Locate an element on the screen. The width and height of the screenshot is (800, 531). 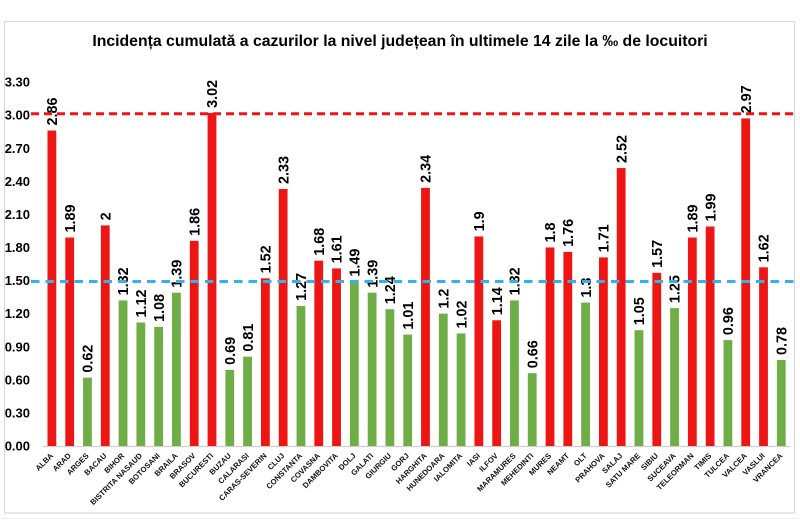
svg-text: 2.10 is located at coordinates (17, 214).